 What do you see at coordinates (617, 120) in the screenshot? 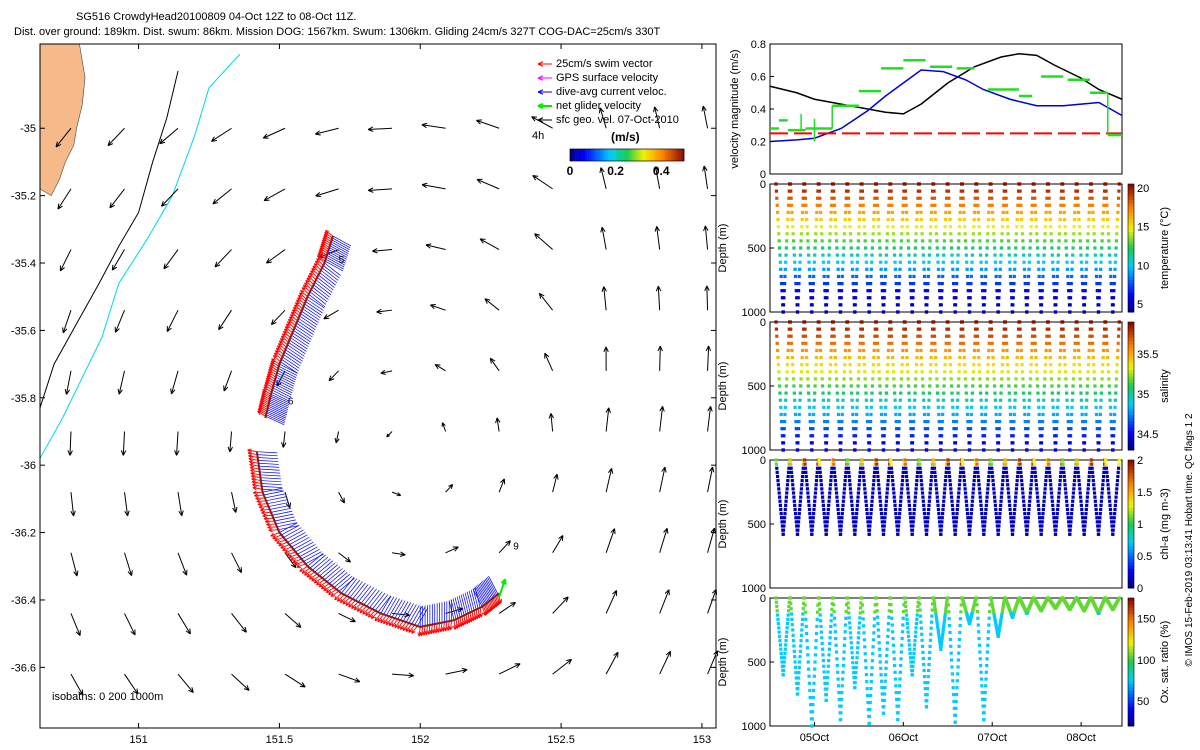
I see `legend-item-label: sfc geo. vel. 07-Oct-2010` at bounding box center [617, 120].